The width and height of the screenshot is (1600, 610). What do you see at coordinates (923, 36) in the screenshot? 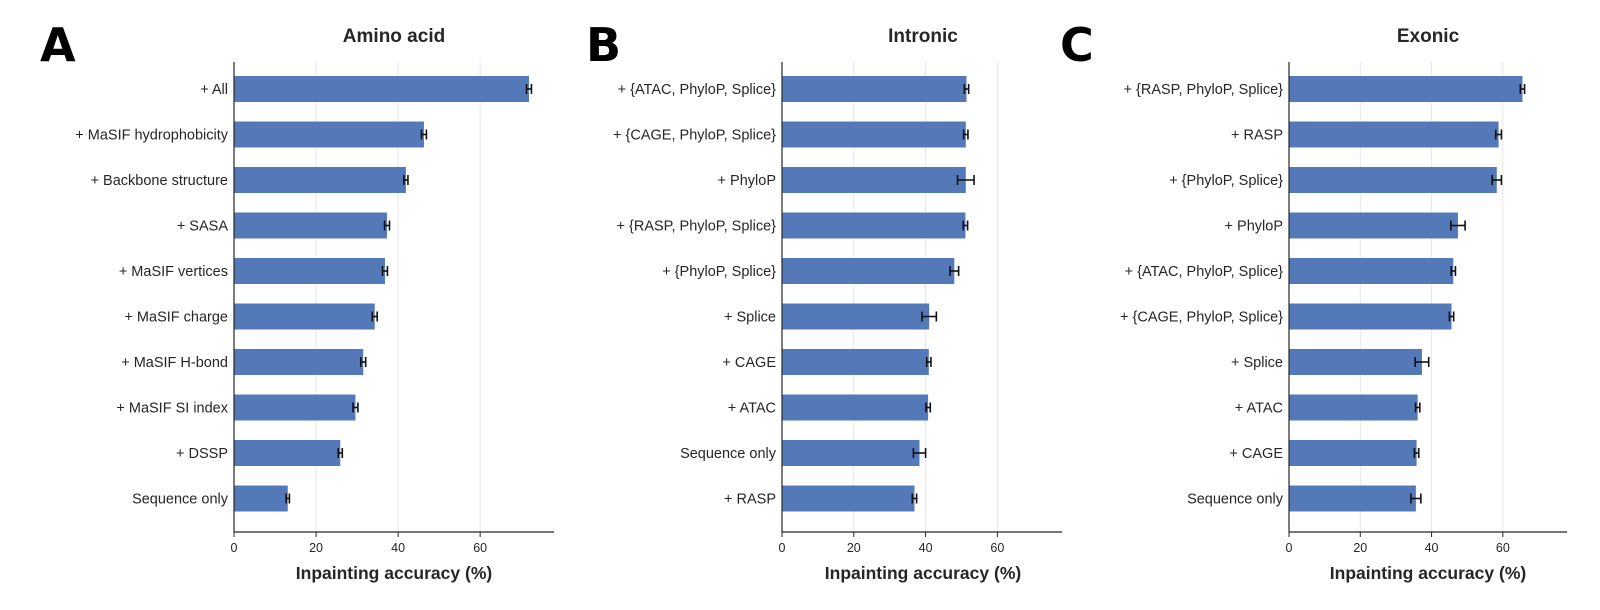
I see `panel-title-b: Intronic` at bounding box center [923, 36].